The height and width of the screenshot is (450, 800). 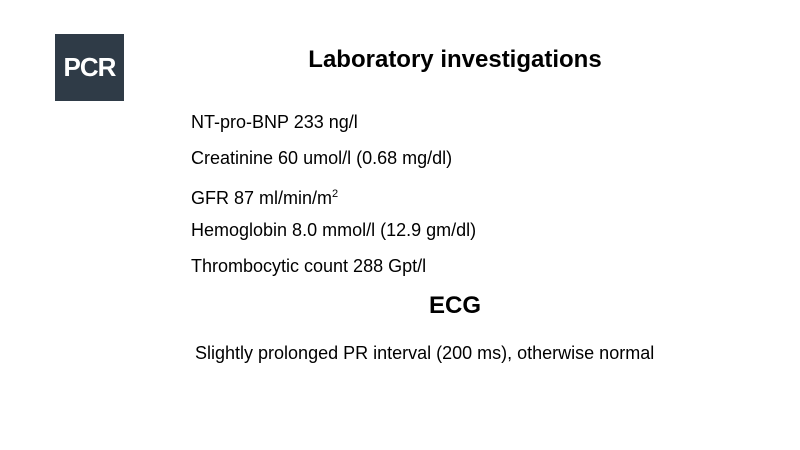 I want to click on logo-text: PCR, so click(x=90, y=67).